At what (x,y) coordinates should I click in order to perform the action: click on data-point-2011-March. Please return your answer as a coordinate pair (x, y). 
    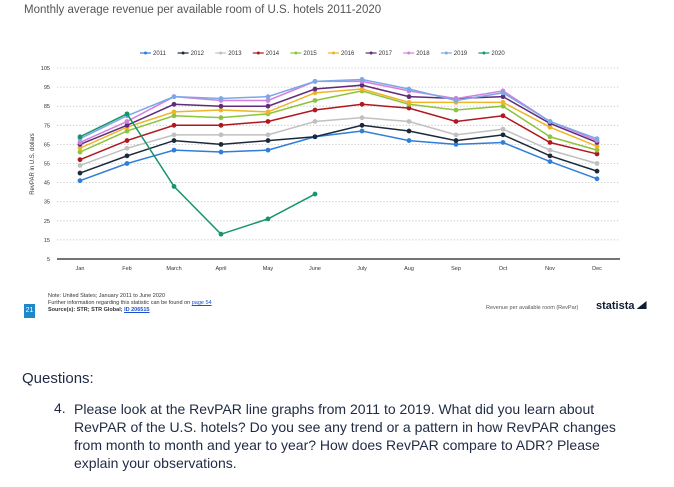
    Looking at the image, I should click on (174, 150).